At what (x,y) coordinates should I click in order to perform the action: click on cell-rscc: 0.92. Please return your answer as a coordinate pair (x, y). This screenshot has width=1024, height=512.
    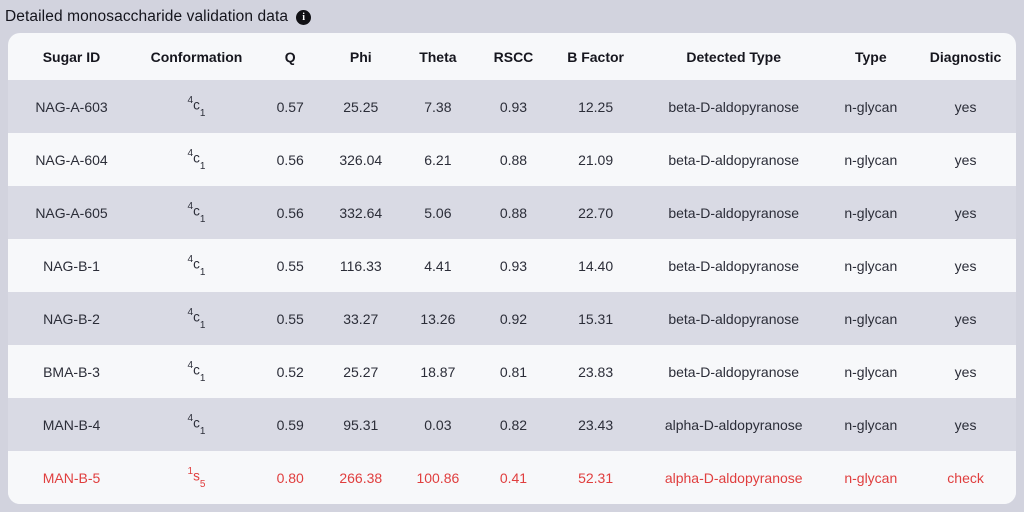
    Looking at the image, I should click on (513, 318).